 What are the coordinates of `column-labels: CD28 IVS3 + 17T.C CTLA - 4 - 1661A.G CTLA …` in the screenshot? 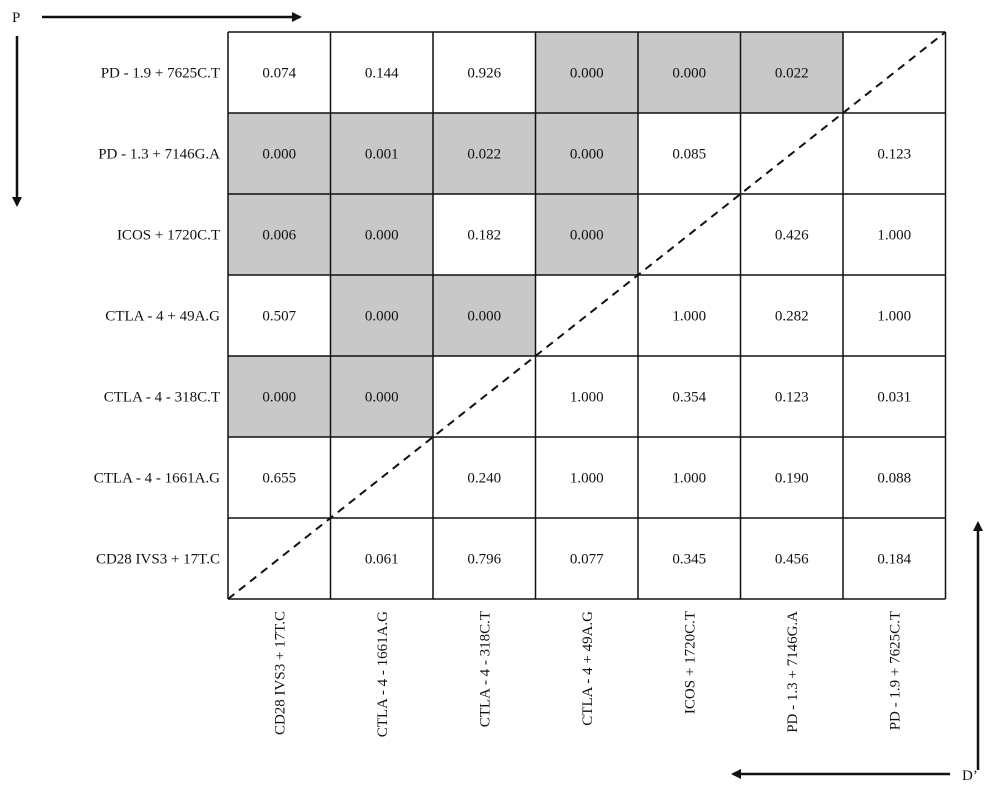 It's located at (587, 674).